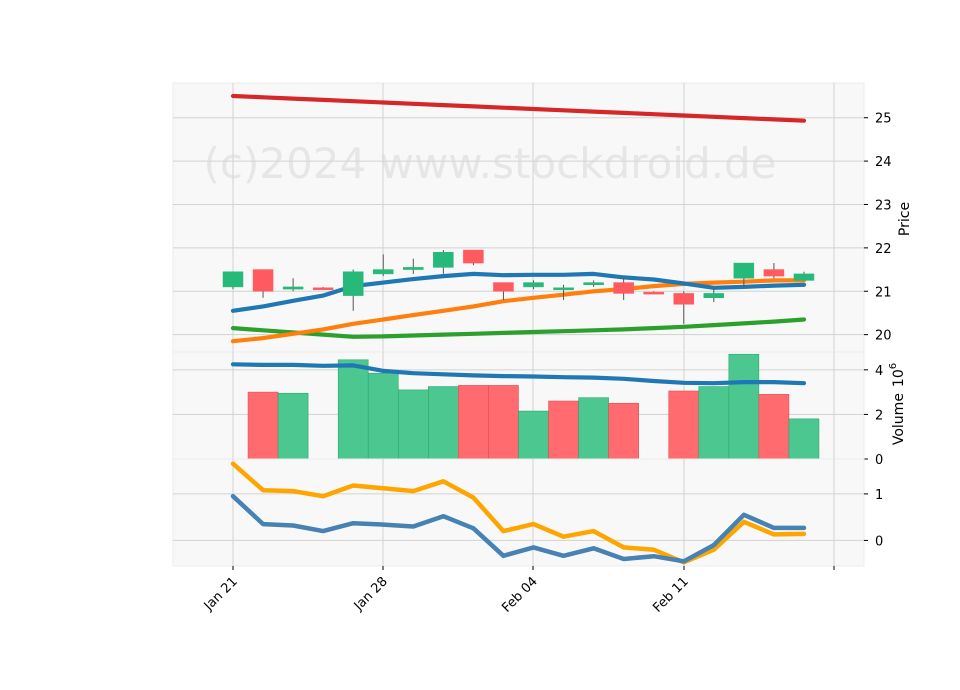 Image resolution: width=960 pixels, height=690 pixels. What do you see at coordinates (221, 594) in the screenshot?
I see `xtick-label-0: Jan 21` at bounding box center [221, 594].